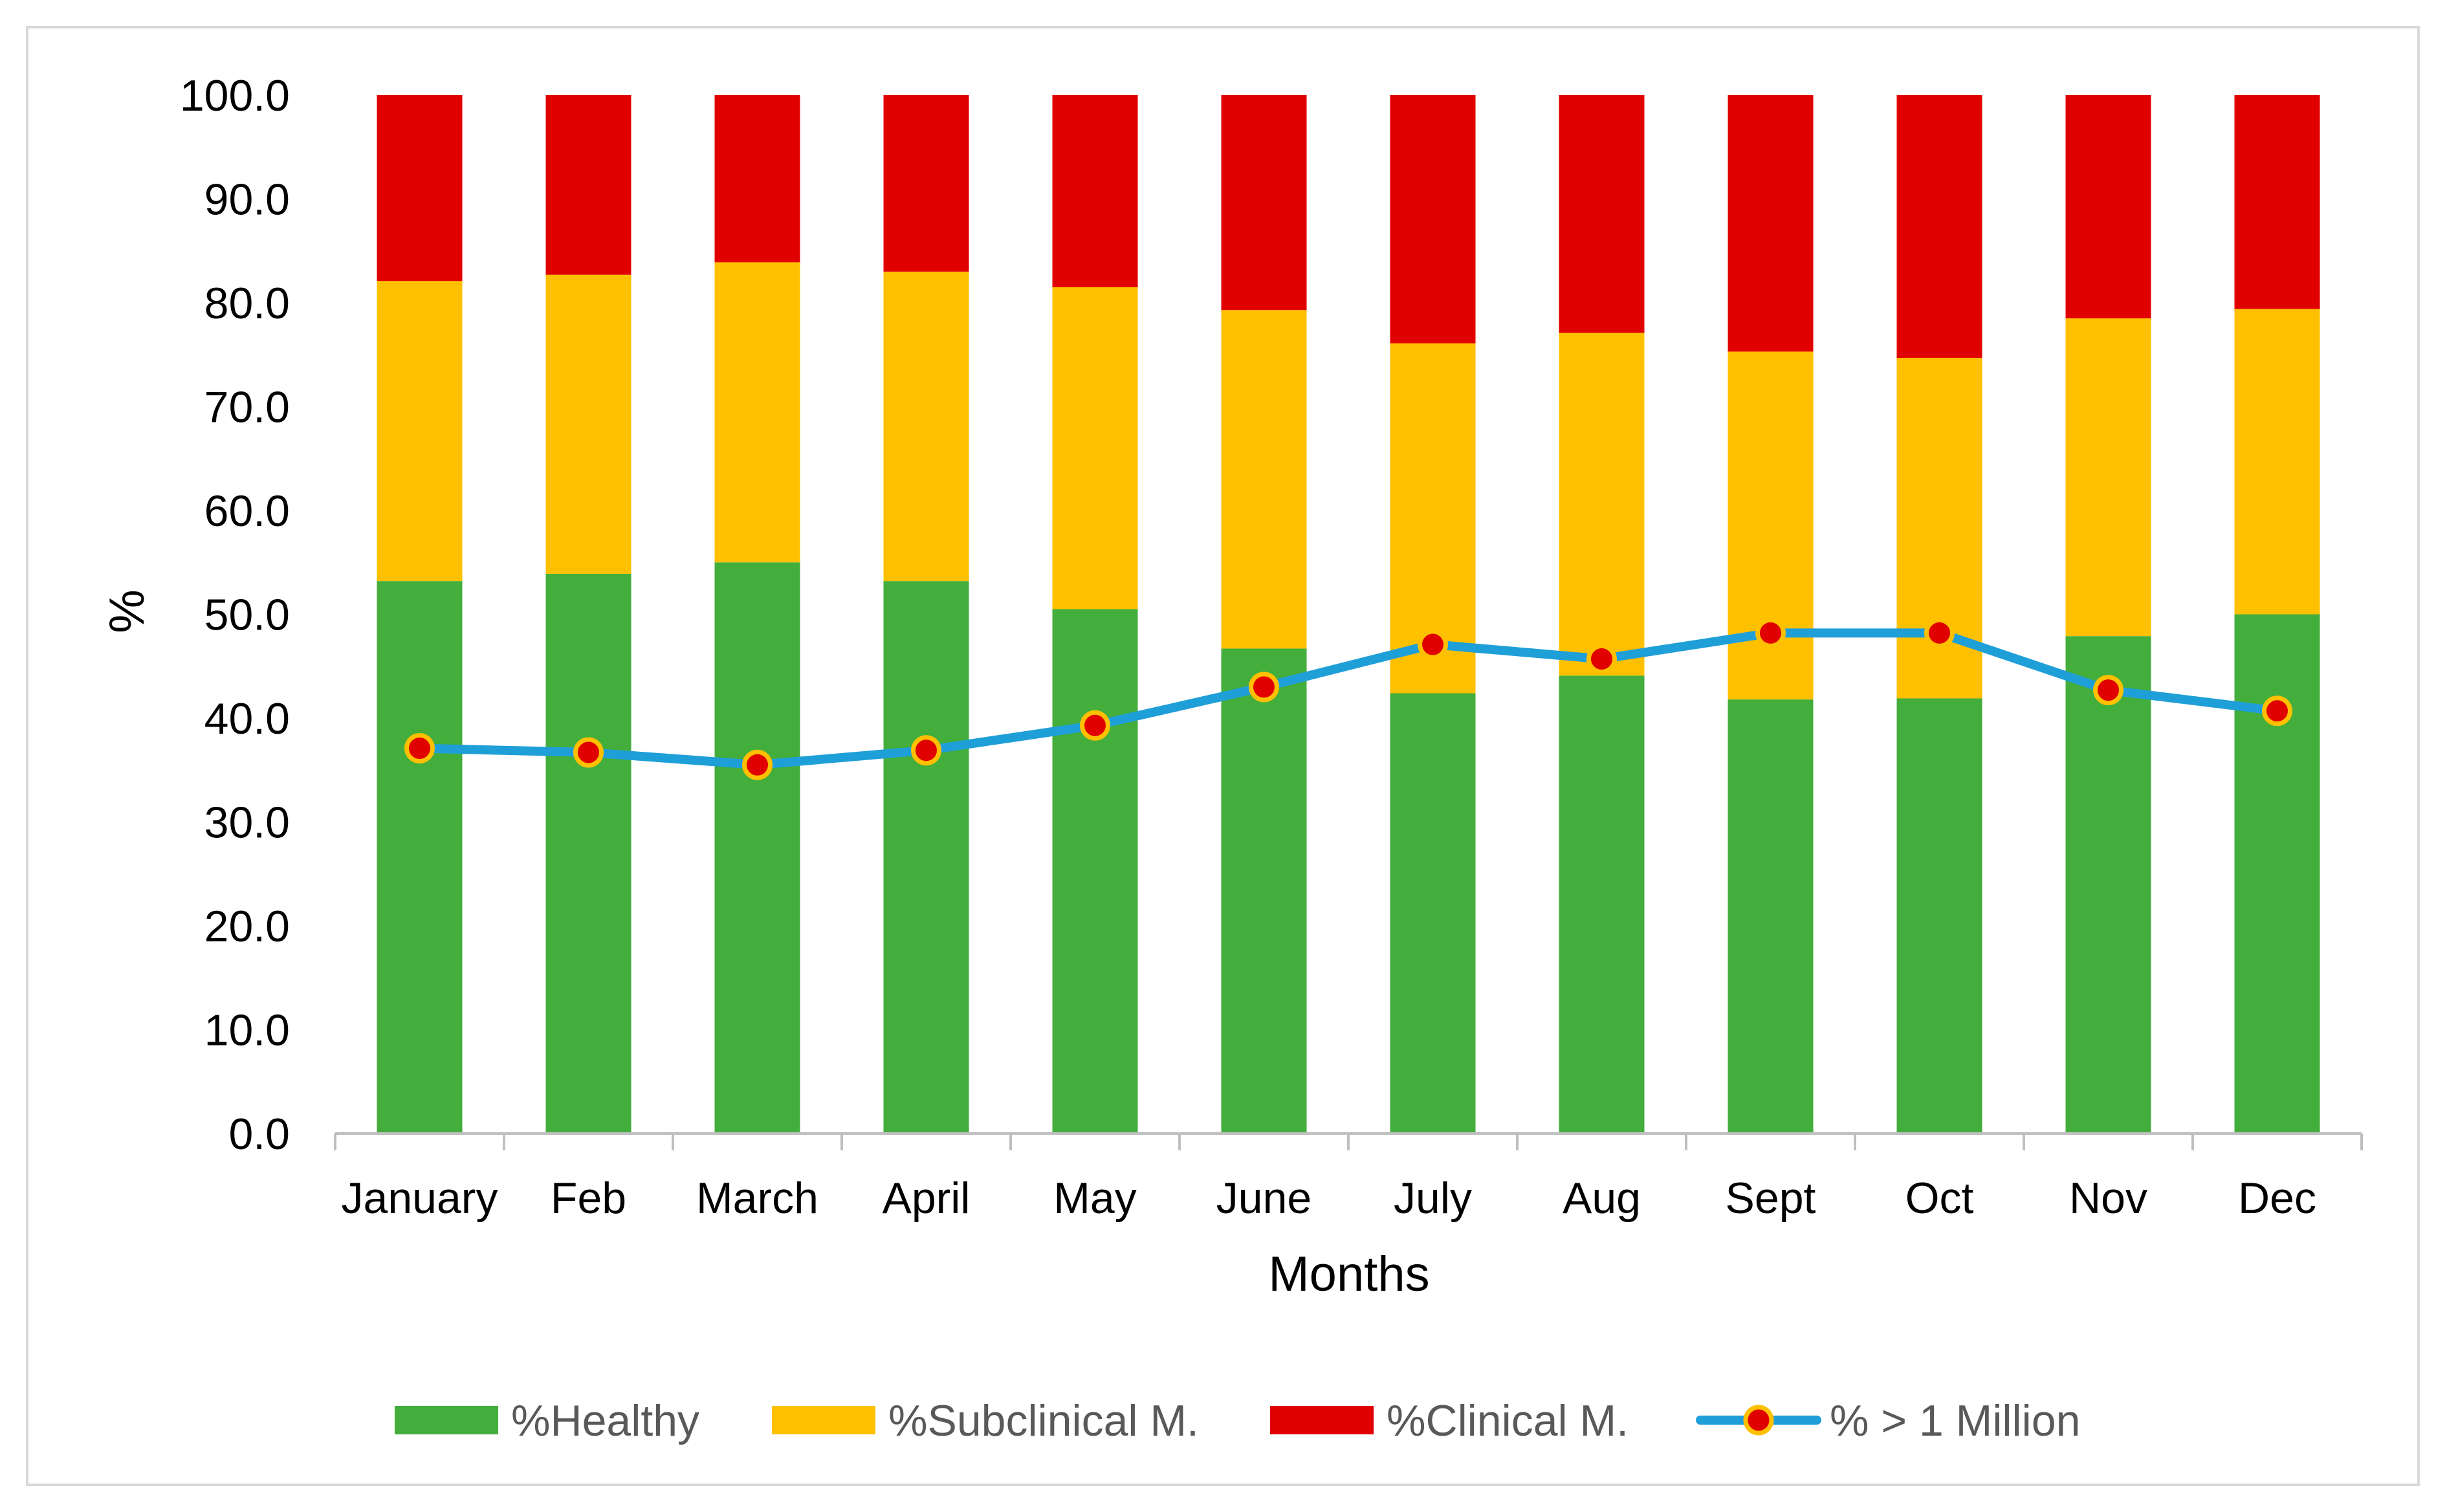 The width and height of the screenshot is (2447, 1512). I want to click on marker-1-million-dec, so click(2277, 711).